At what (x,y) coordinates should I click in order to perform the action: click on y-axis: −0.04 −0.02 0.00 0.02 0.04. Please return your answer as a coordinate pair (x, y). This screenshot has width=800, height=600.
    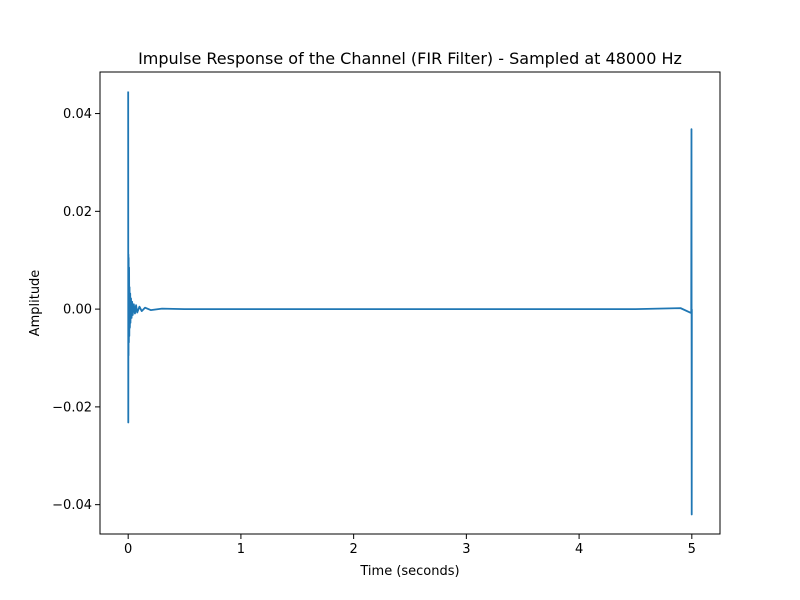
    Looking at the image, I should click on (76, 310).